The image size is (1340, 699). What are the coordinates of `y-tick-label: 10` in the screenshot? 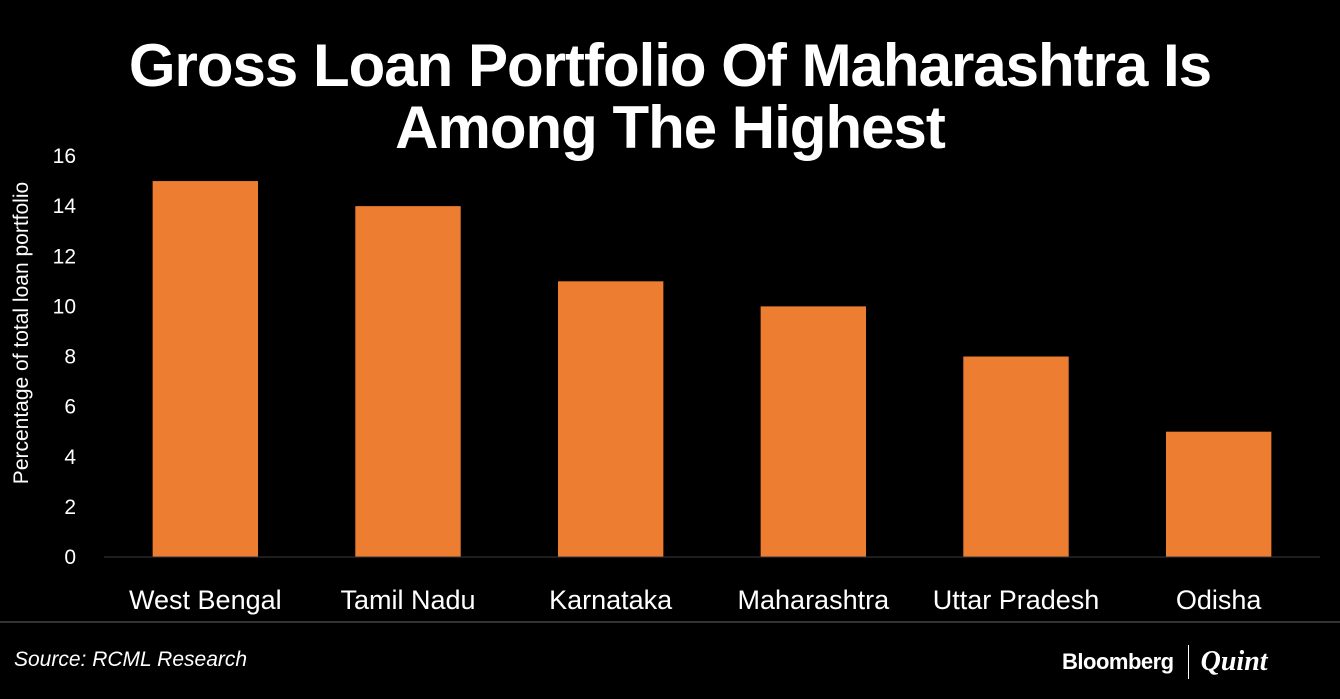 It's located at (64, 306).